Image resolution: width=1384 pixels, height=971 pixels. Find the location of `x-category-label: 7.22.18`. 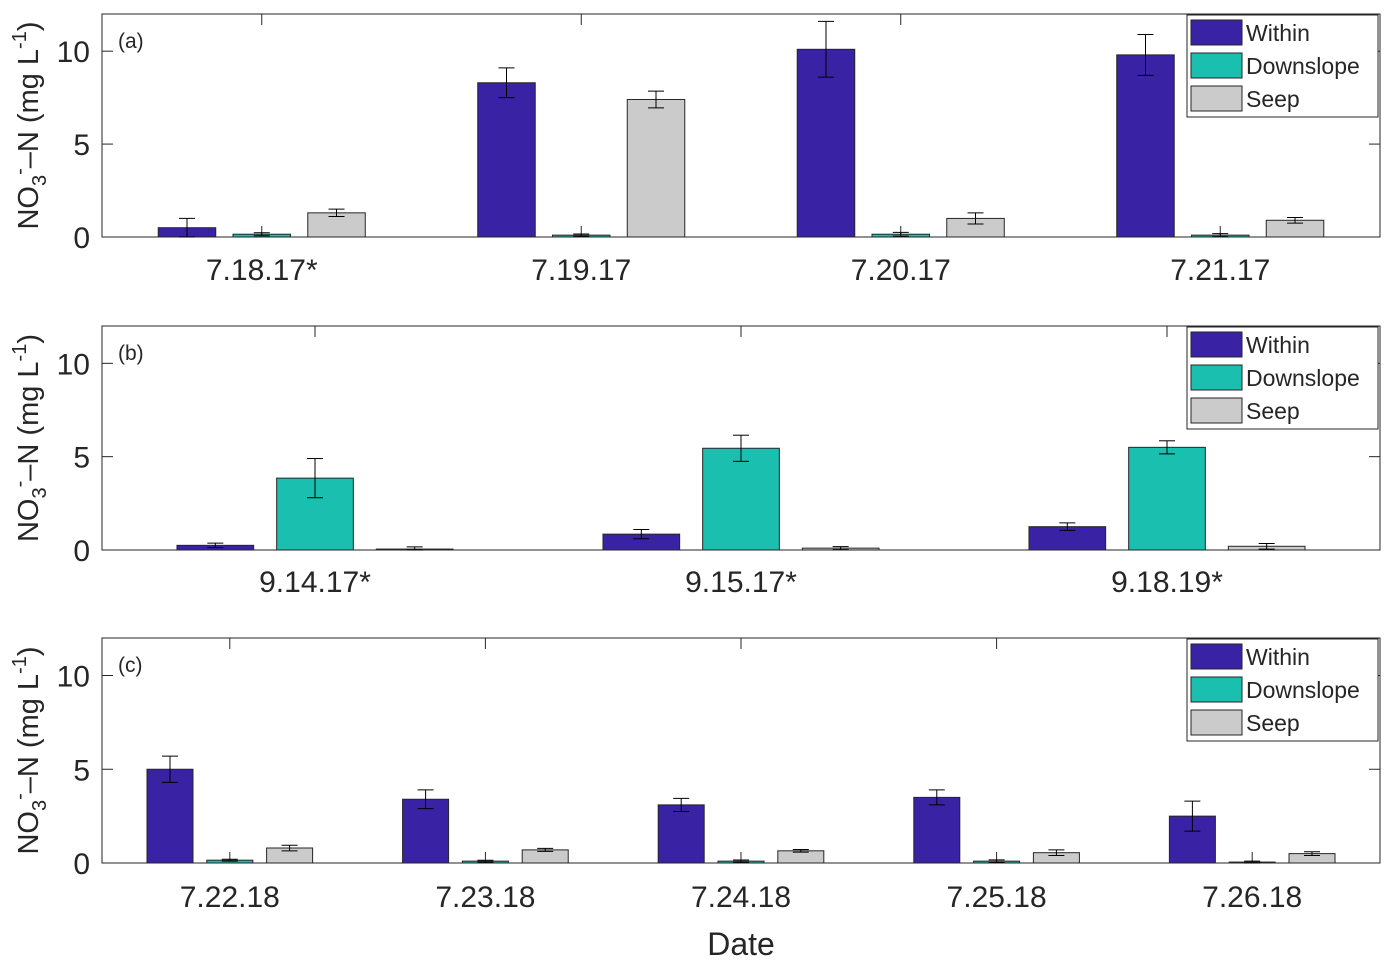

x-category-label: 7.22.18 is located at coordinates (230, 897).